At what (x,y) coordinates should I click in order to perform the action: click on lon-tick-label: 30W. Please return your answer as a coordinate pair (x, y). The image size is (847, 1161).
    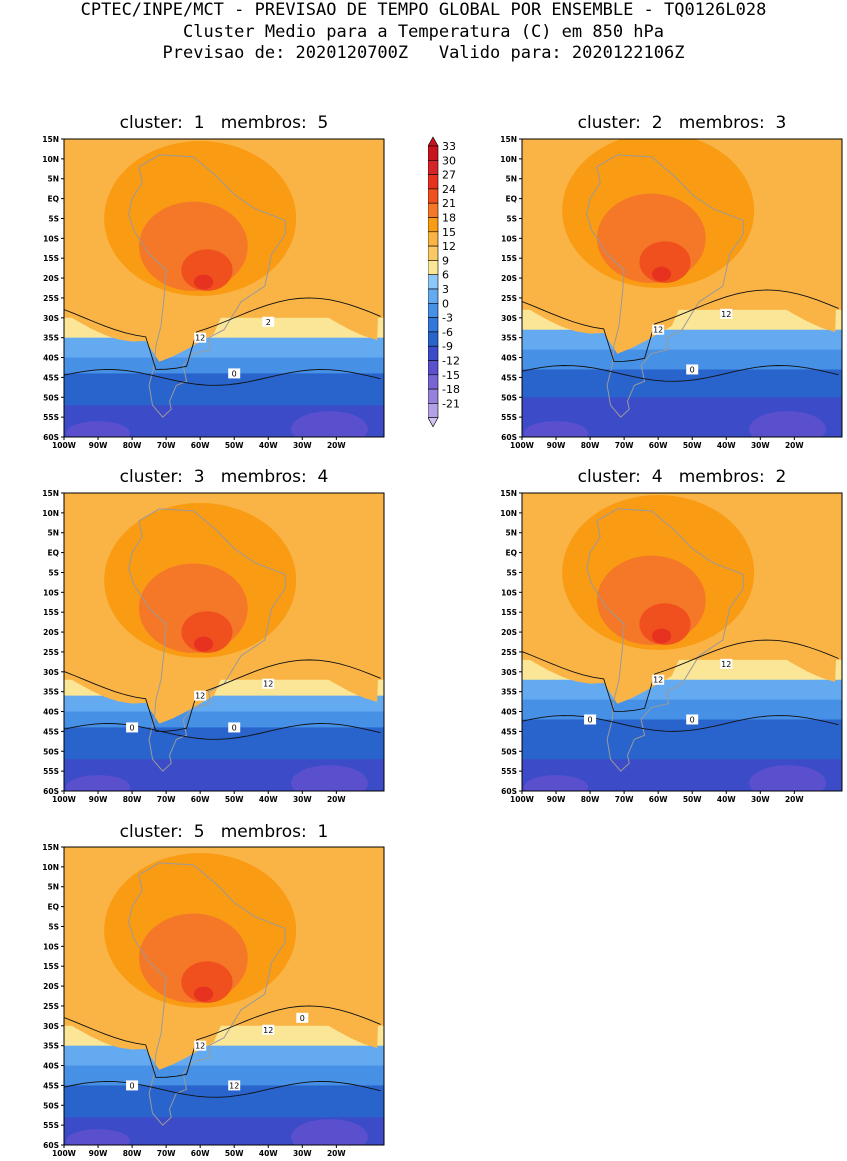
    Looking at the image, I should click on (302, 799).